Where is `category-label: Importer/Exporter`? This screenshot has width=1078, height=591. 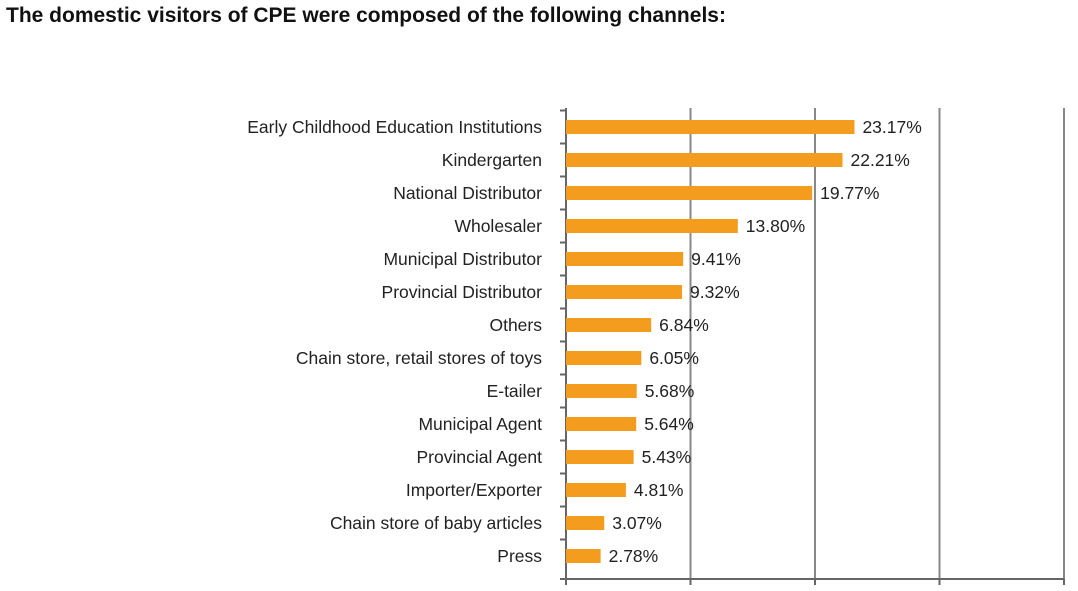 category-label: Importer/Exporter is located at coordinates (474, 490).